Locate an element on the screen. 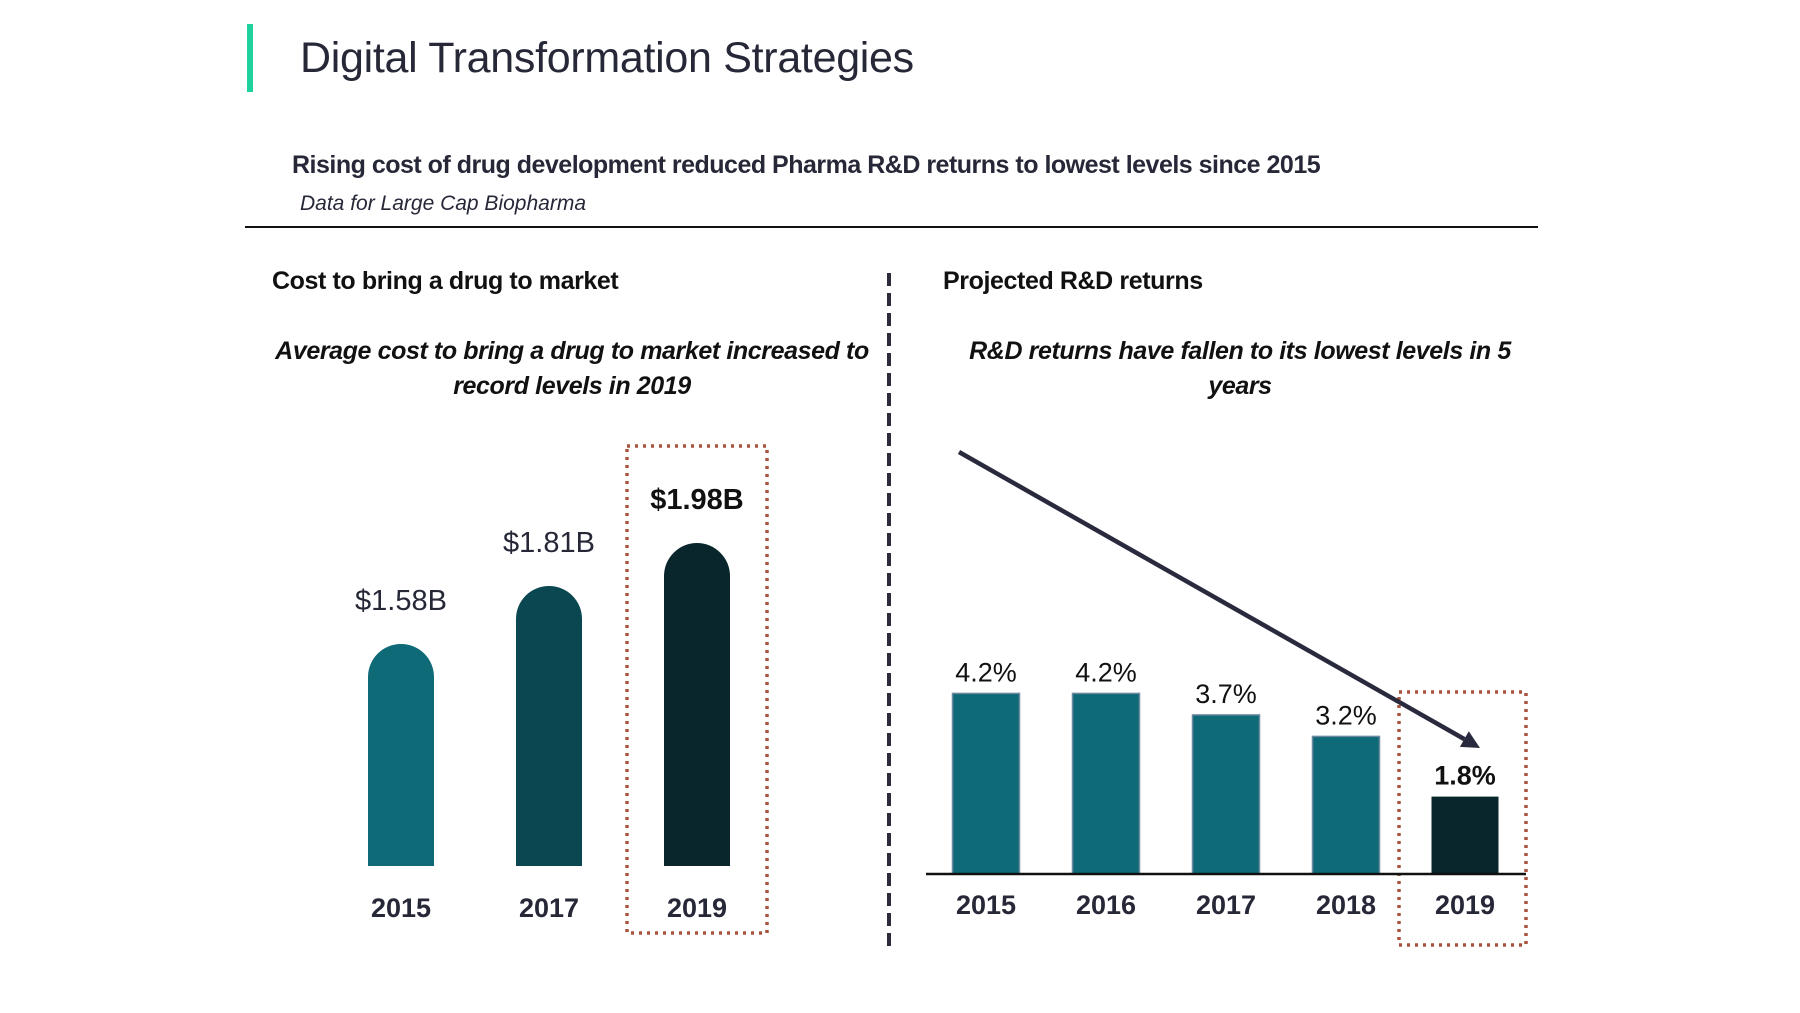 The width and height of the screenshot is (1800, 1013). value-label-2015: 4.2% is located at coordinates (986, 672).